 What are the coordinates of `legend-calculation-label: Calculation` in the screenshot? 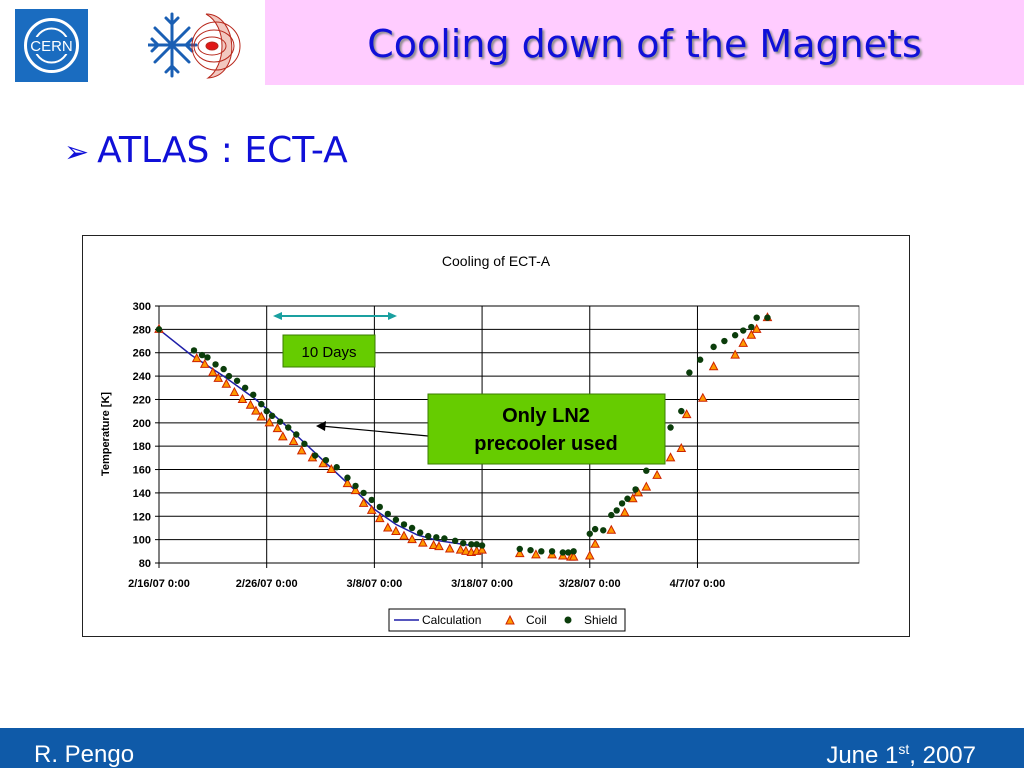 It's located at (451, 620).